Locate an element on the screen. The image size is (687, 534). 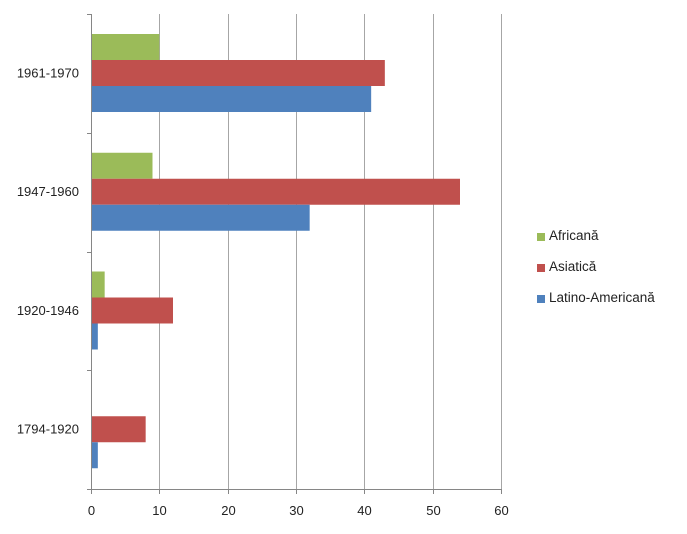
legend-item-africana: Africană is located at coordinates (596, 235).